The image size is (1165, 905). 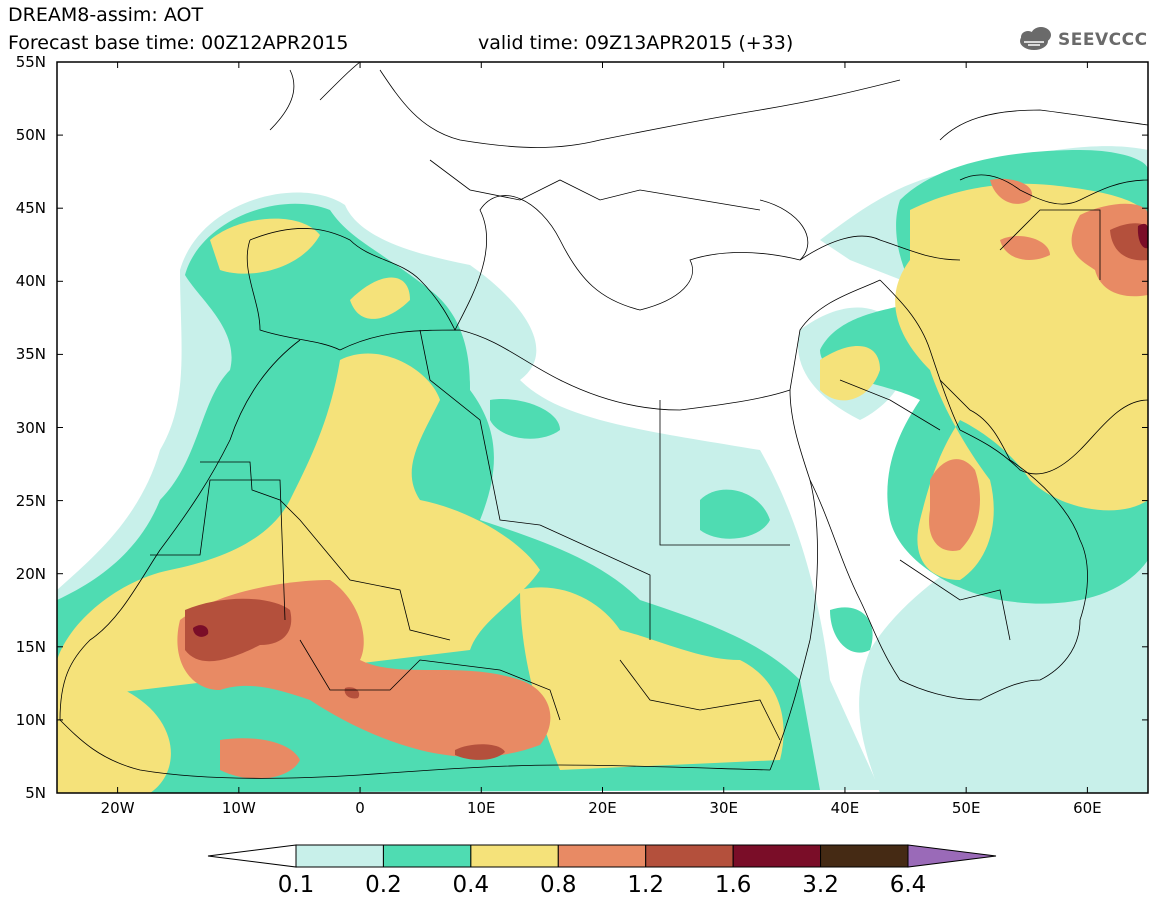 I want to click on lat-tick-label: 45N, so click(x=30, y=208).